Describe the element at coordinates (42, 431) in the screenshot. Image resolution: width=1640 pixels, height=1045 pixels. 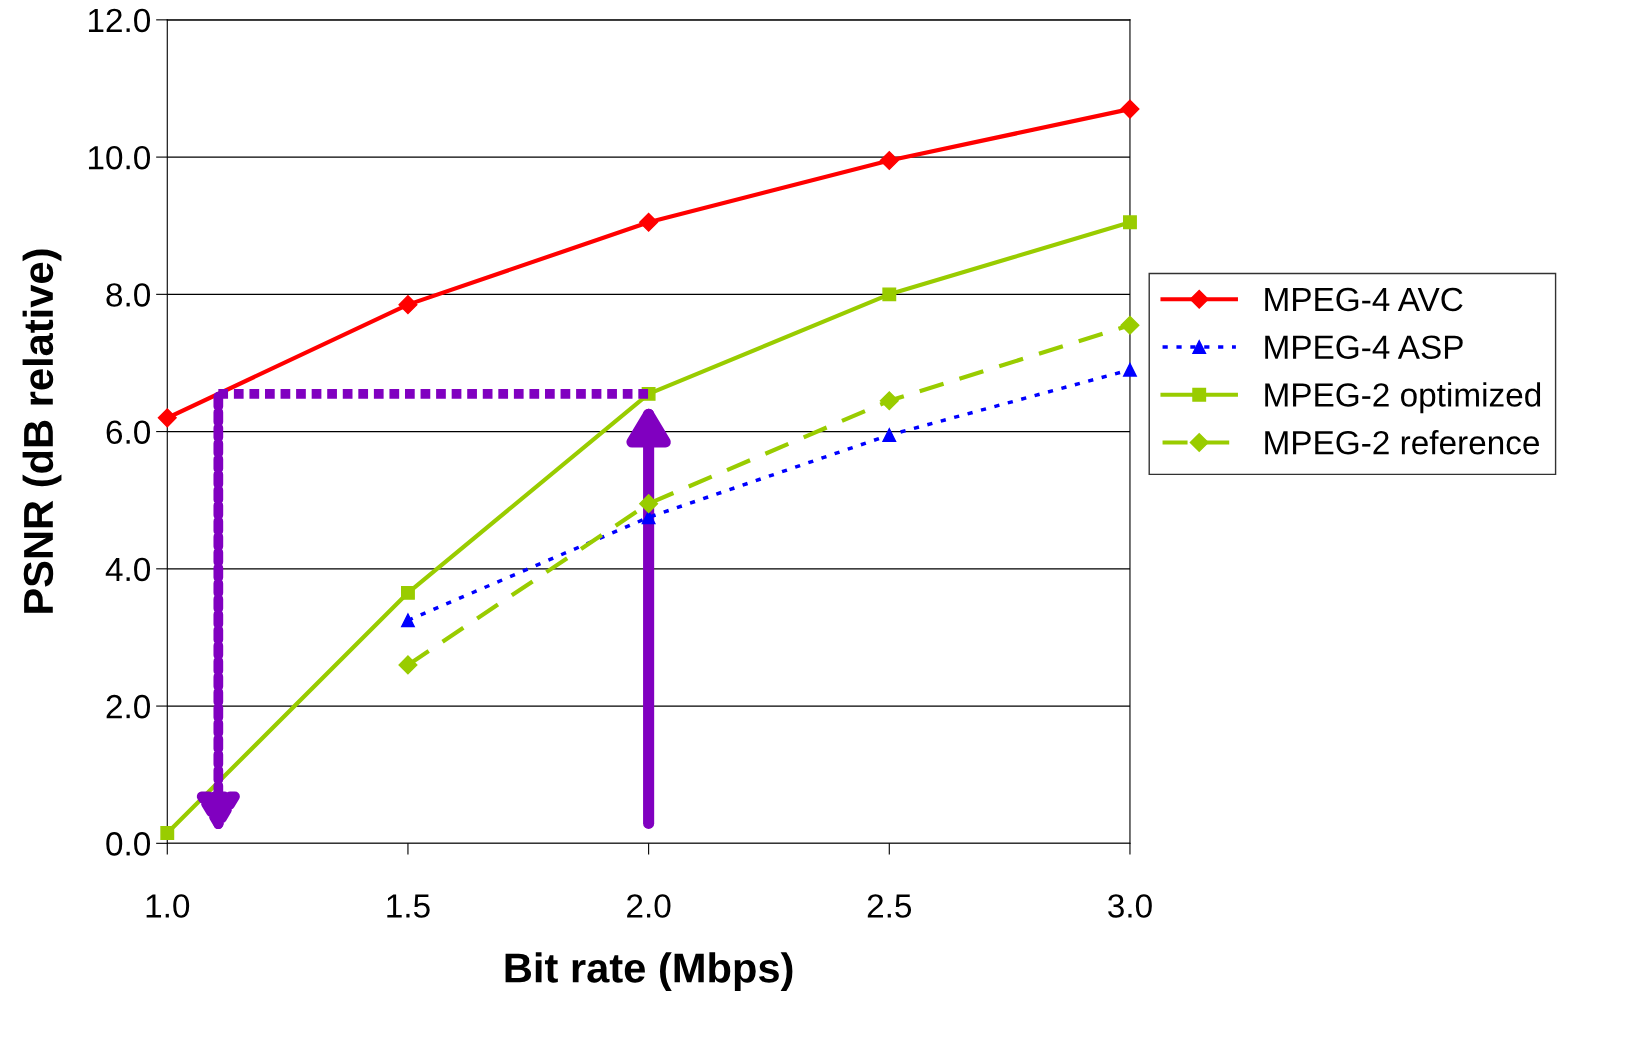
I see `y-axis-title: PSNR (dB relative)` at that location.